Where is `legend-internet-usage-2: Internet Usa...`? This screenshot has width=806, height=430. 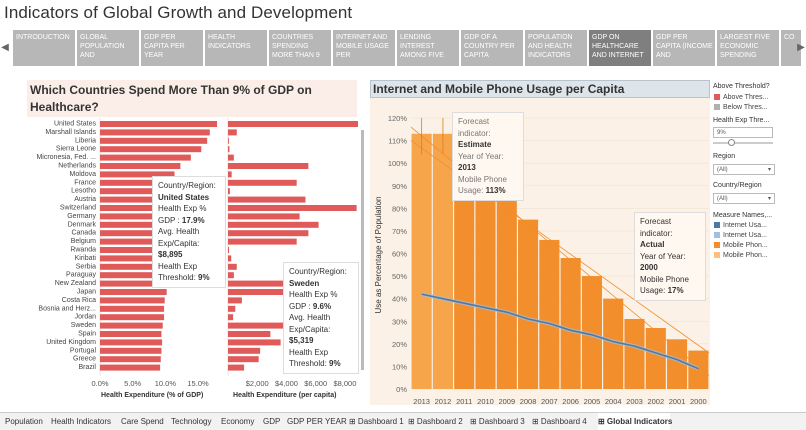 legend-internet-usage-2: Internet Usa... is located at coordinates (740, 235).